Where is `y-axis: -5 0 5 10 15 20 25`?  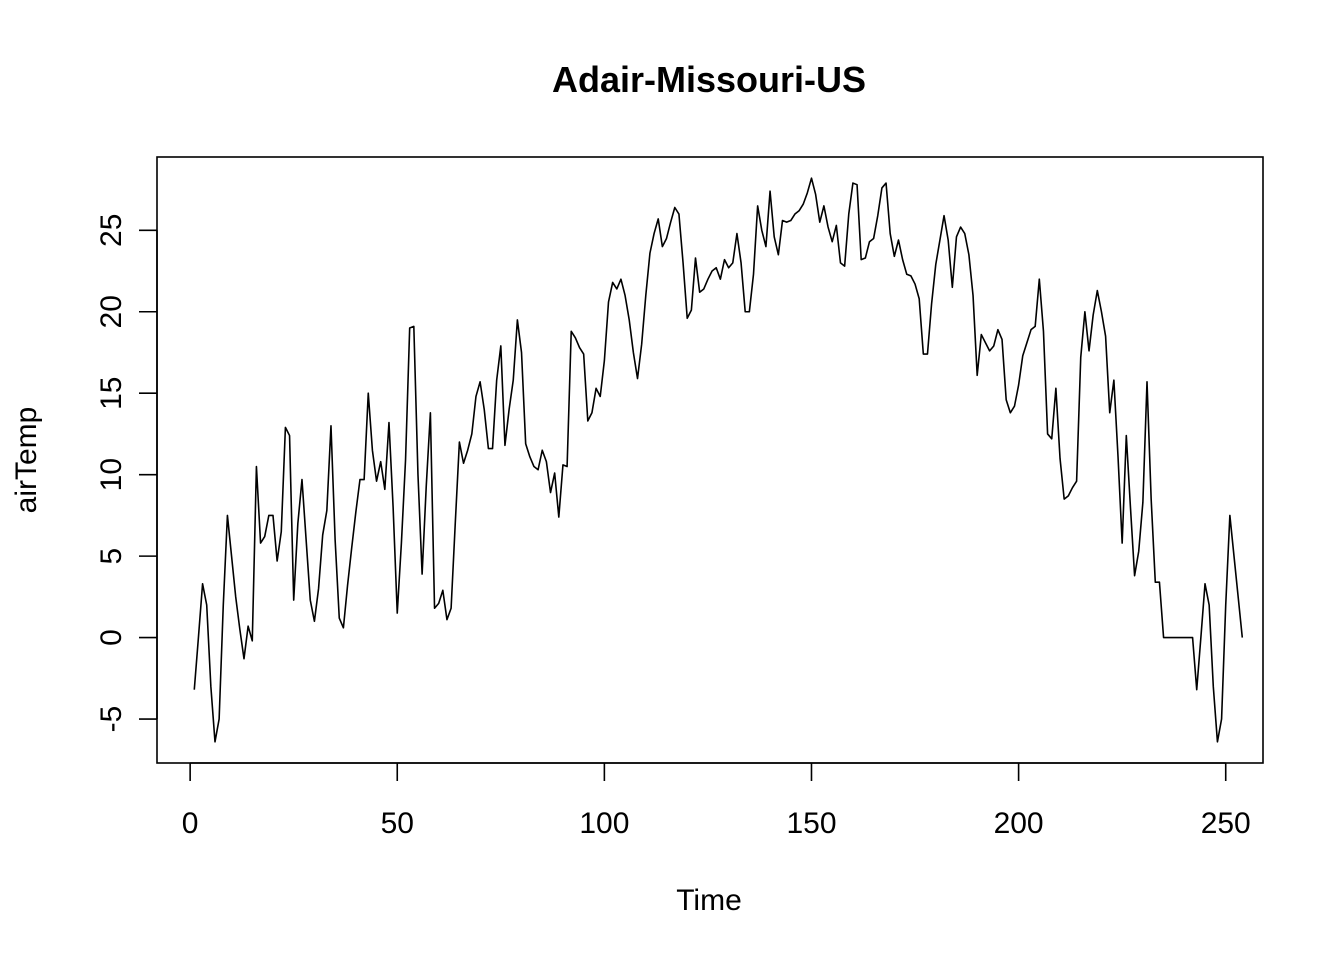
y-axis: -5 0 5 10 15 20 25 is located at coordinates (126, 473).